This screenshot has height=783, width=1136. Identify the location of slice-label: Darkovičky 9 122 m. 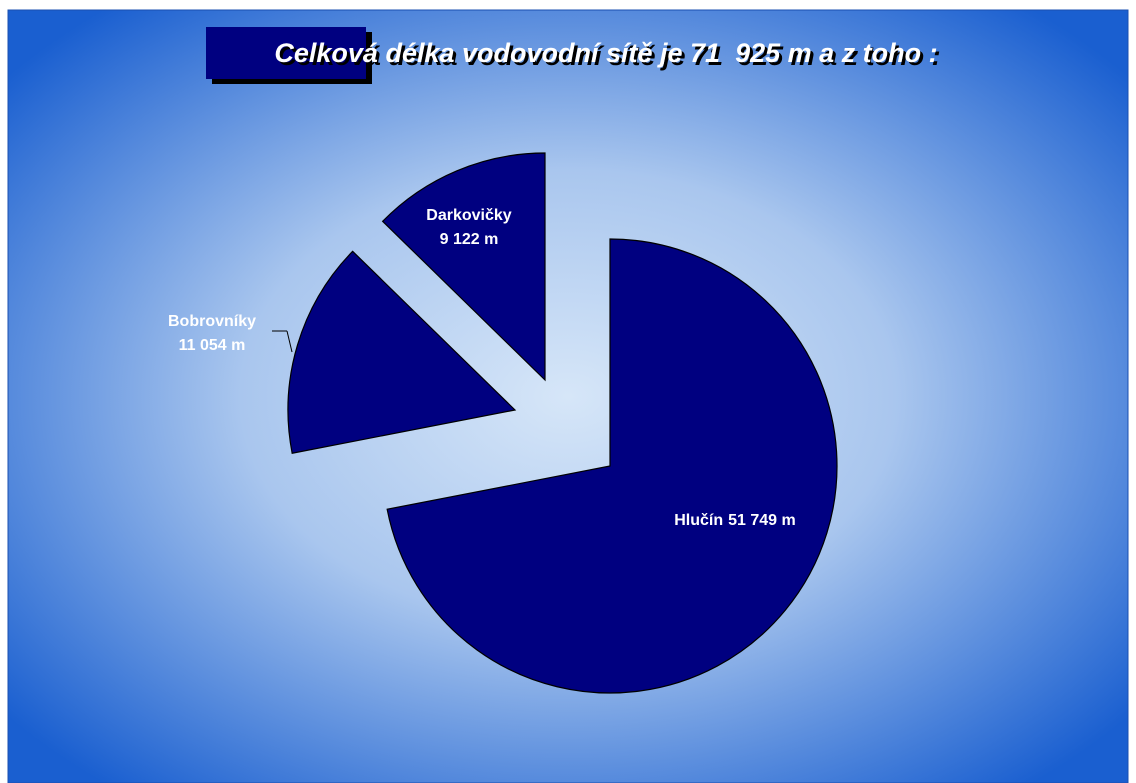
(468, 227).